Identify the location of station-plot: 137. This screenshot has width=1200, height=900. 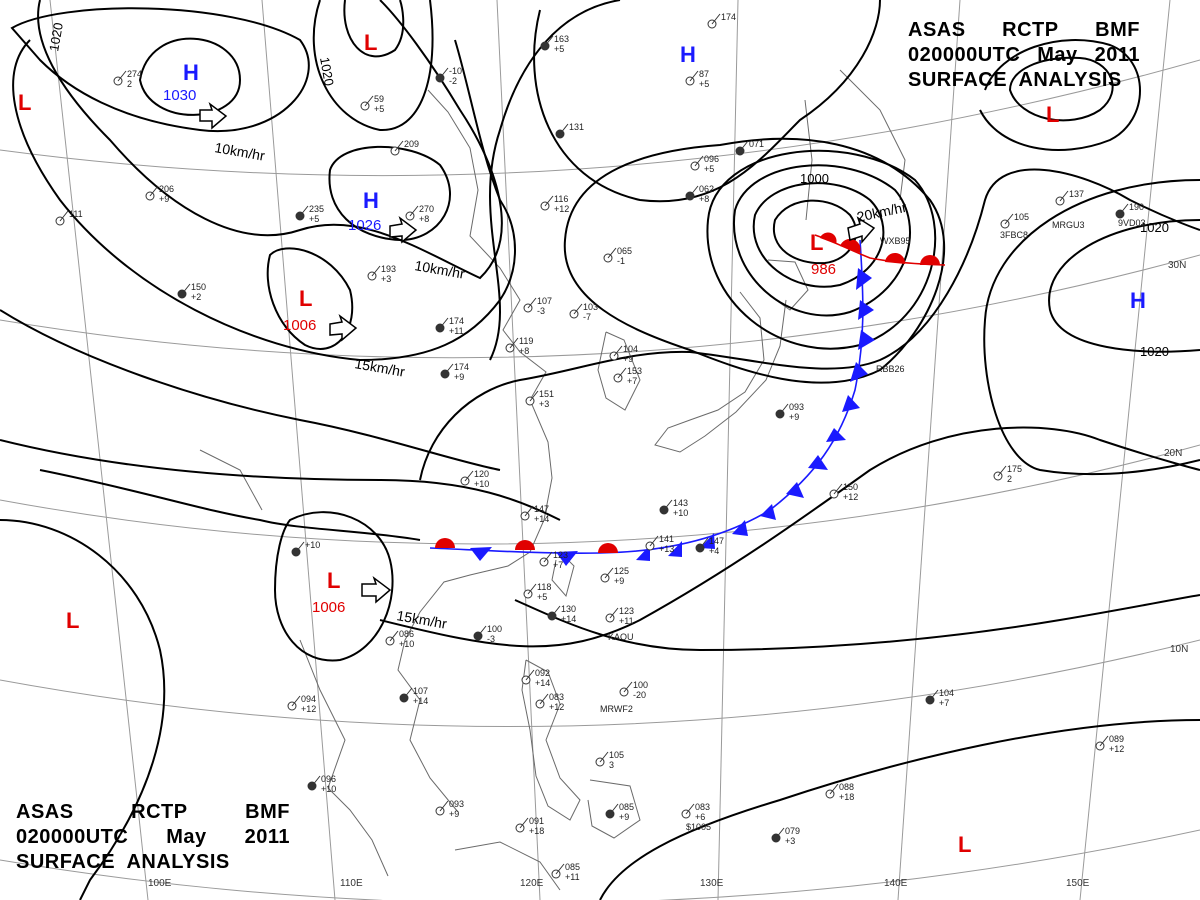
(1069, 197).